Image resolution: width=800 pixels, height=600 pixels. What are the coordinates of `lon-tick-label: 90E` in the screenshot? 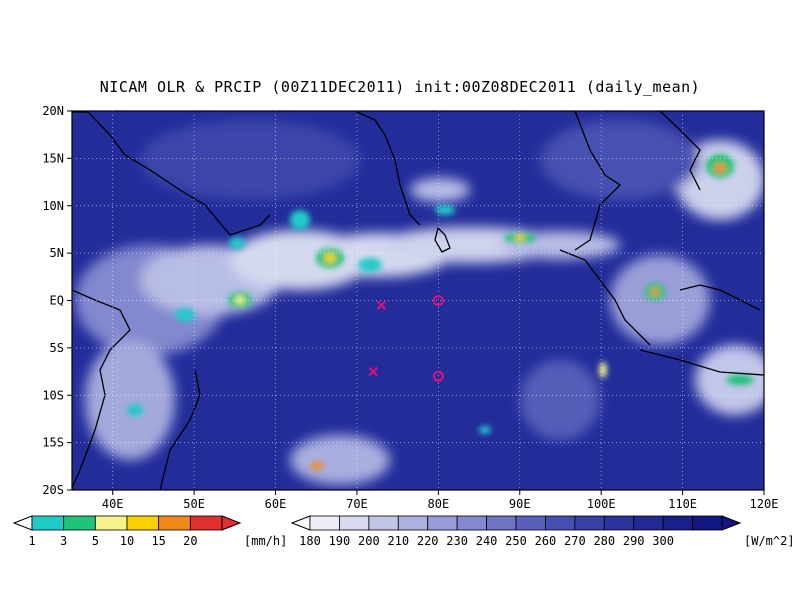 It's located at (520, 504).